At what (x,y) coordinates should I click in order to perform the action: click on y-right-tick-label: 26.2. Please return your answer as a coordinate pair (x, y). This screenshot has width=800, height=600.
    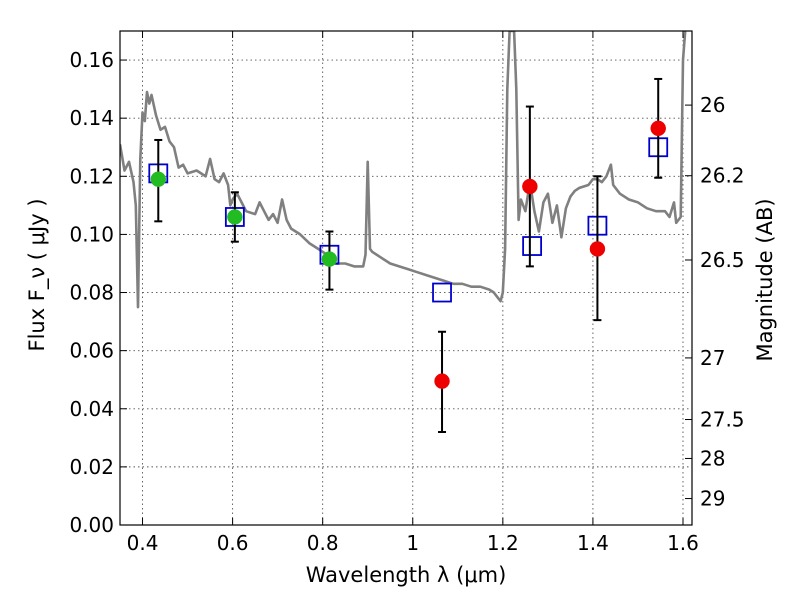
    Looking at the image, I should click on (722, 176).